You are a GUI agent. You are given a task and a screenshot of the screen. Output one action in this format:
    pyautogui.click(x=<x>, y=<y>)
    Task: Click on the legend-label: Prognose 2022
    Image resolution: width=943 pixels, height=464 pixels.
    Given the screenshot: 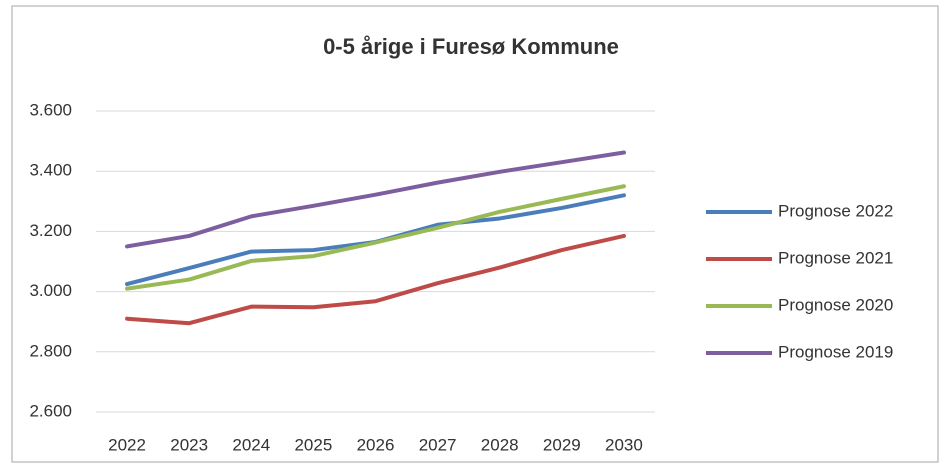 What is the action you would take?
    pyautogui.click(x=835, y=210)
    